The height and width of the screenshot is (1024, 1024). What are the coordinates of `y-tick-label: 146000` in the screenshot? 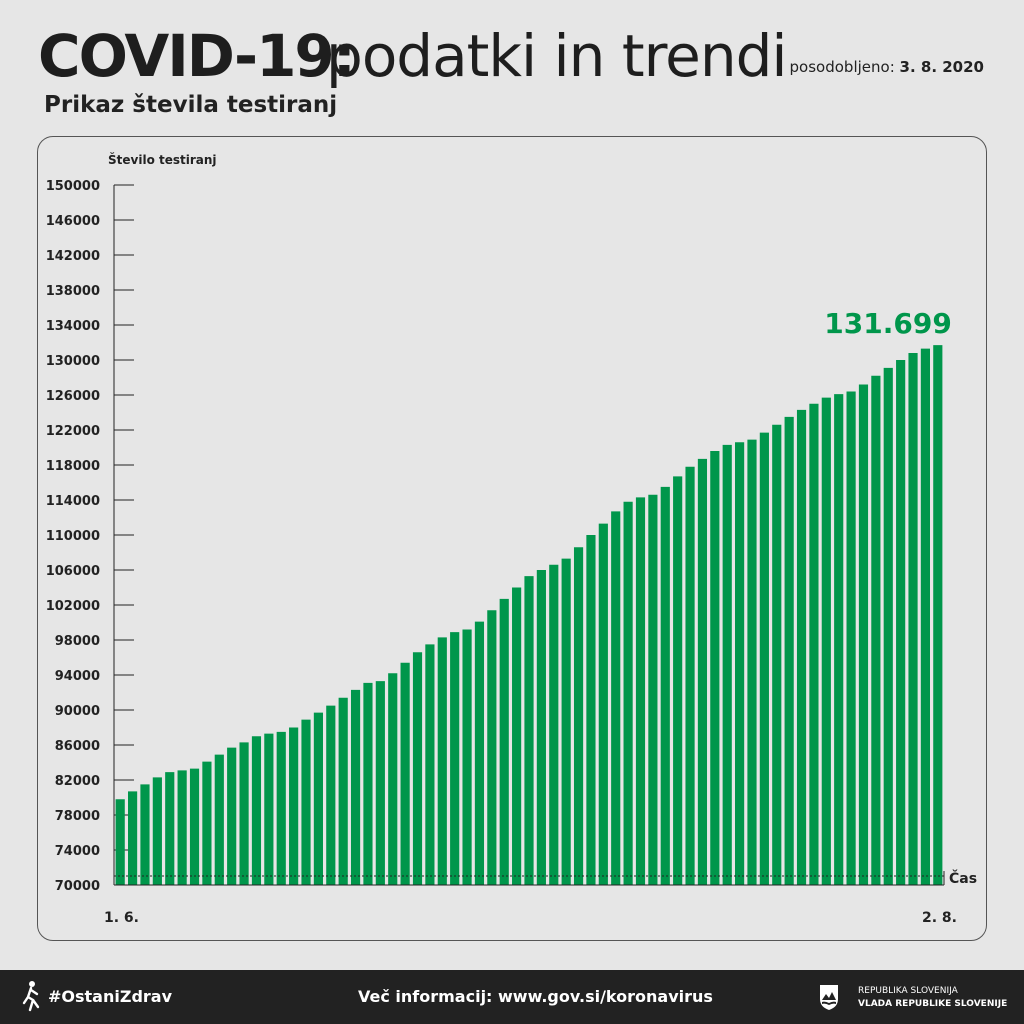 It's located at (73, 221).